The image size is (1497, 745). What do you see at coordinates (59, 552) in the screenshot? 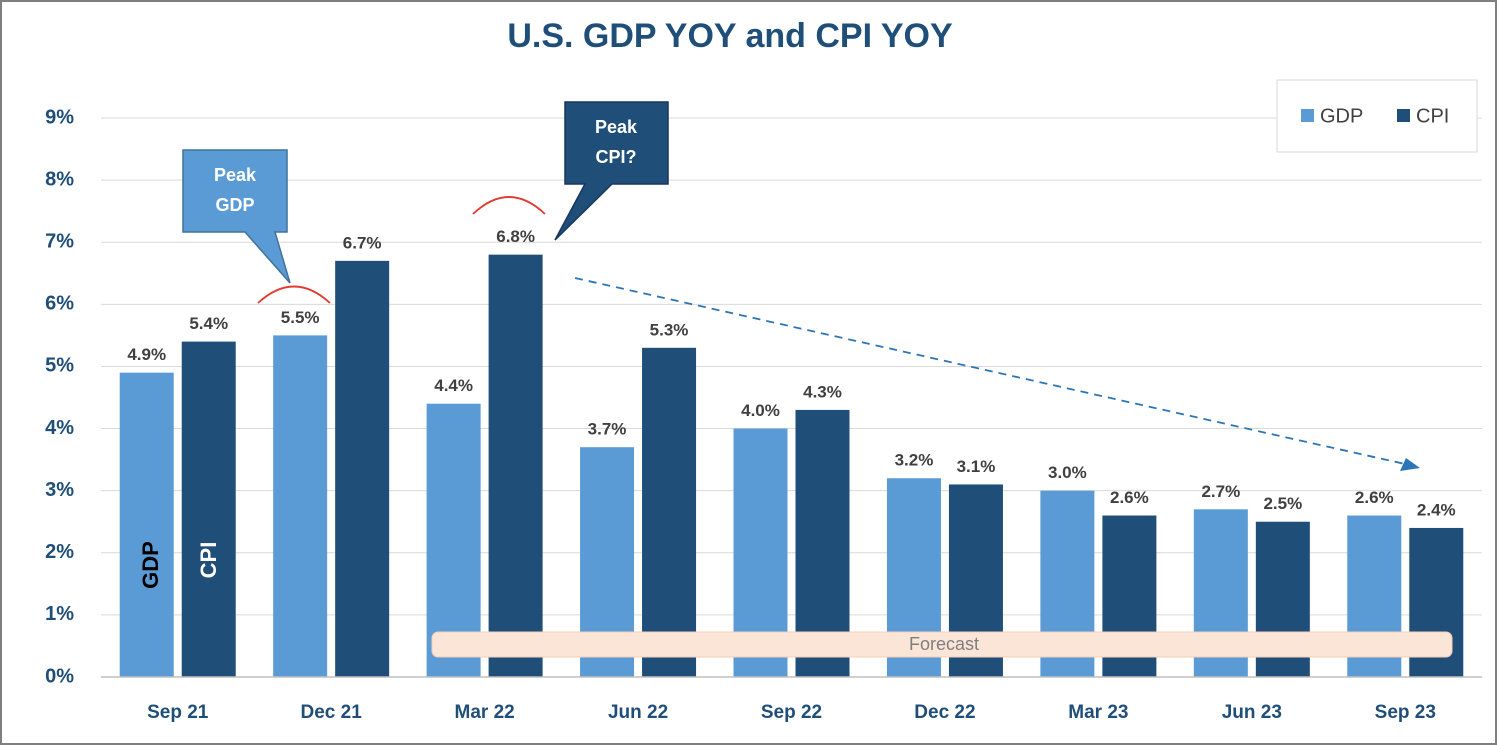
I see `y-tick-label: 2%` at bounding box center [59, 552].